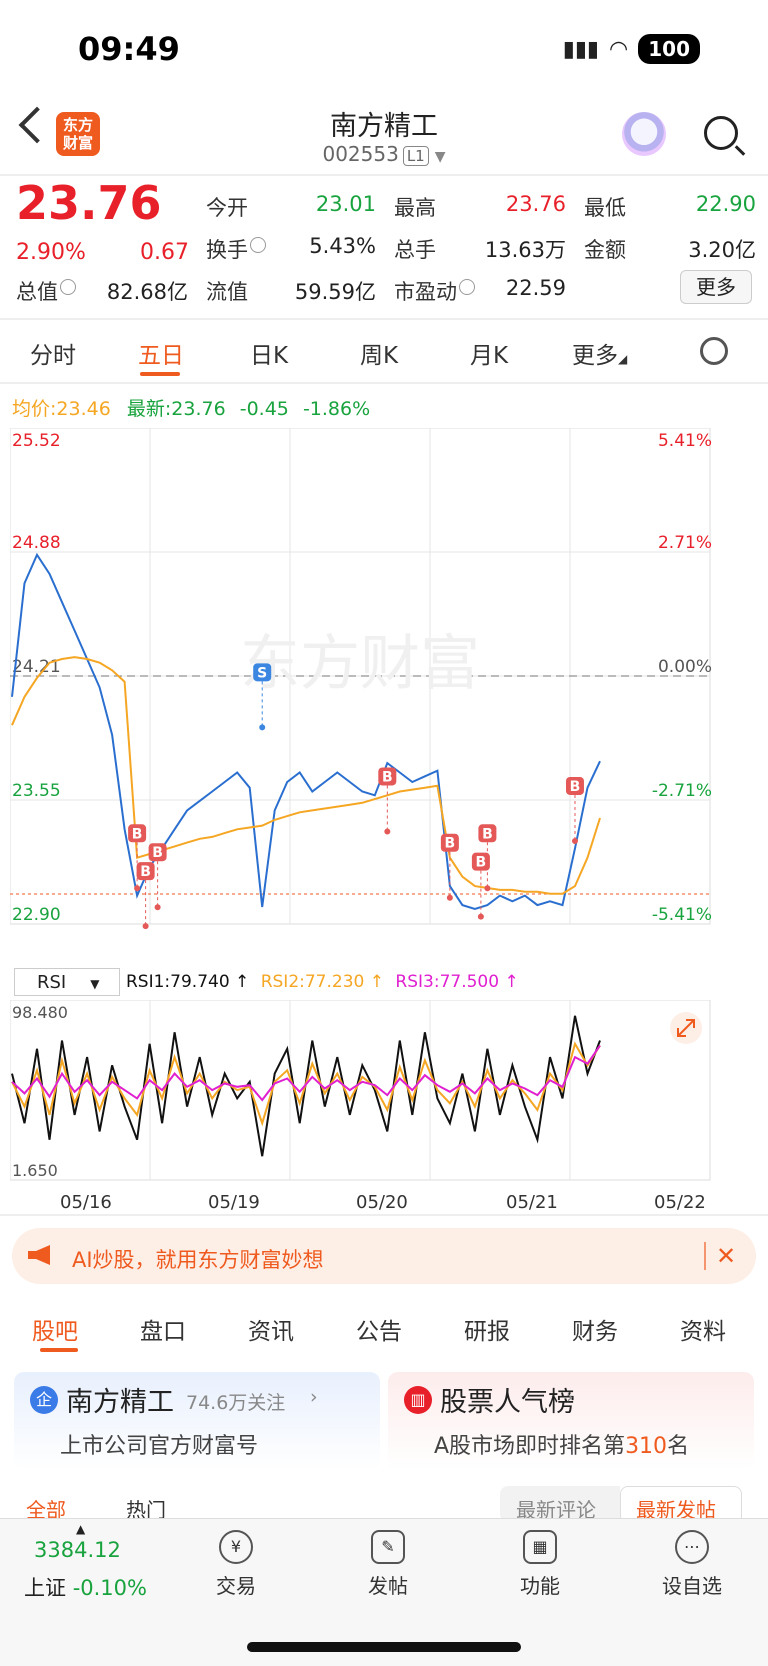  What do you see at coordinates (40, 1012) in the screenshot?
I see `rsi-max-label: 98.480` at bounding box center [40, 1012].